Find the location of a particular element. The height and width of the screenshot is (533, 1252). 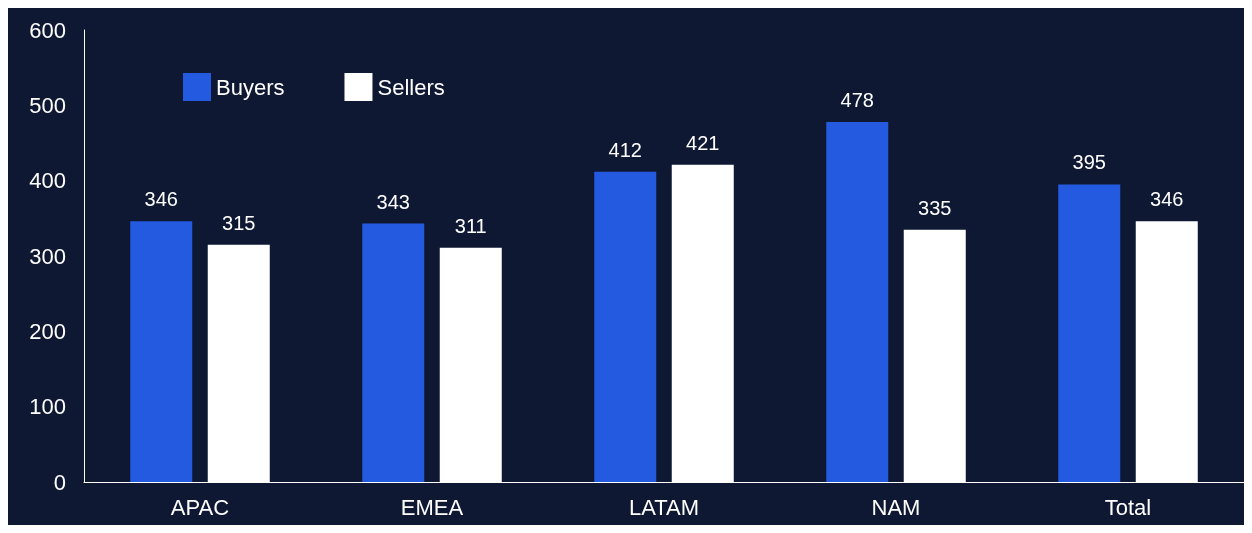

y-tick-label: 600 is located at coordinates (47, 30).